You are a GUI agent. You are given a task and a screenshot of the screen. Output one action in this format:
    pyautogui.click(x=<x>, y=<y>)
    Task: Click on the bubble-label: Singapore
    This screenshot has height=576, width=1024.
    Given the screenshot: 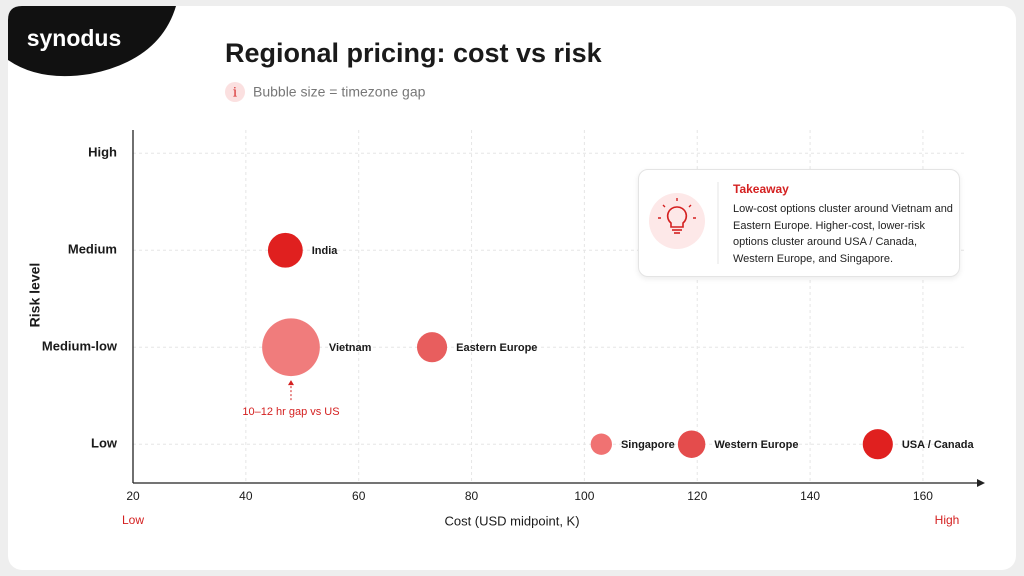 What is the action you would take?
    pyautogui.click(x=648, y=445)
    